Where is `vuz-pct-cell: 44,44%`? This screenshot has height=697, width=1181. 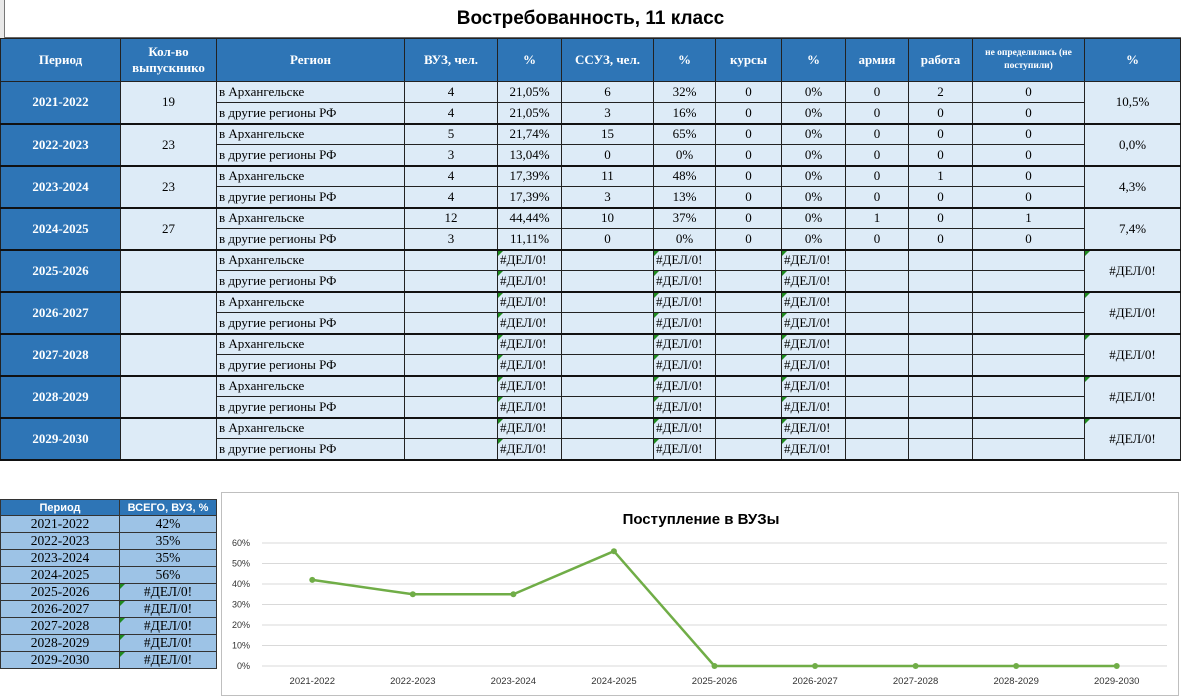 vuz-pct-cell: 44,44% is located at coordinates (529, 218).